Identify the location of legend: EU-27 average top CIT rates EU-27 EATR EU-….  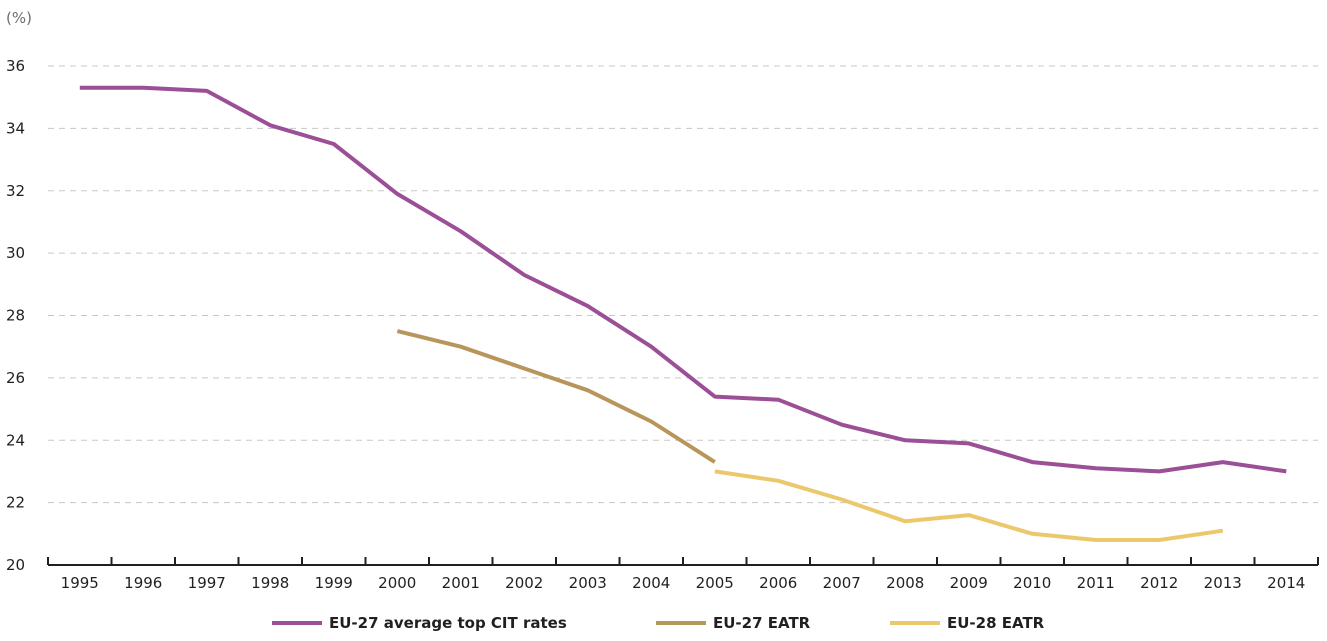
(658, 623).